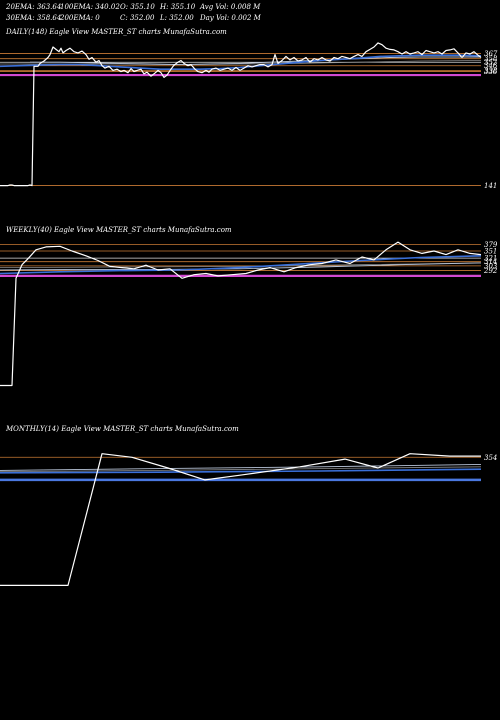 Image resolution: width=500 pixels, height=720 pixels. Describe the element at coordinates (491, 245) in the screenshot. I see `level-label-379: 379` at that location.